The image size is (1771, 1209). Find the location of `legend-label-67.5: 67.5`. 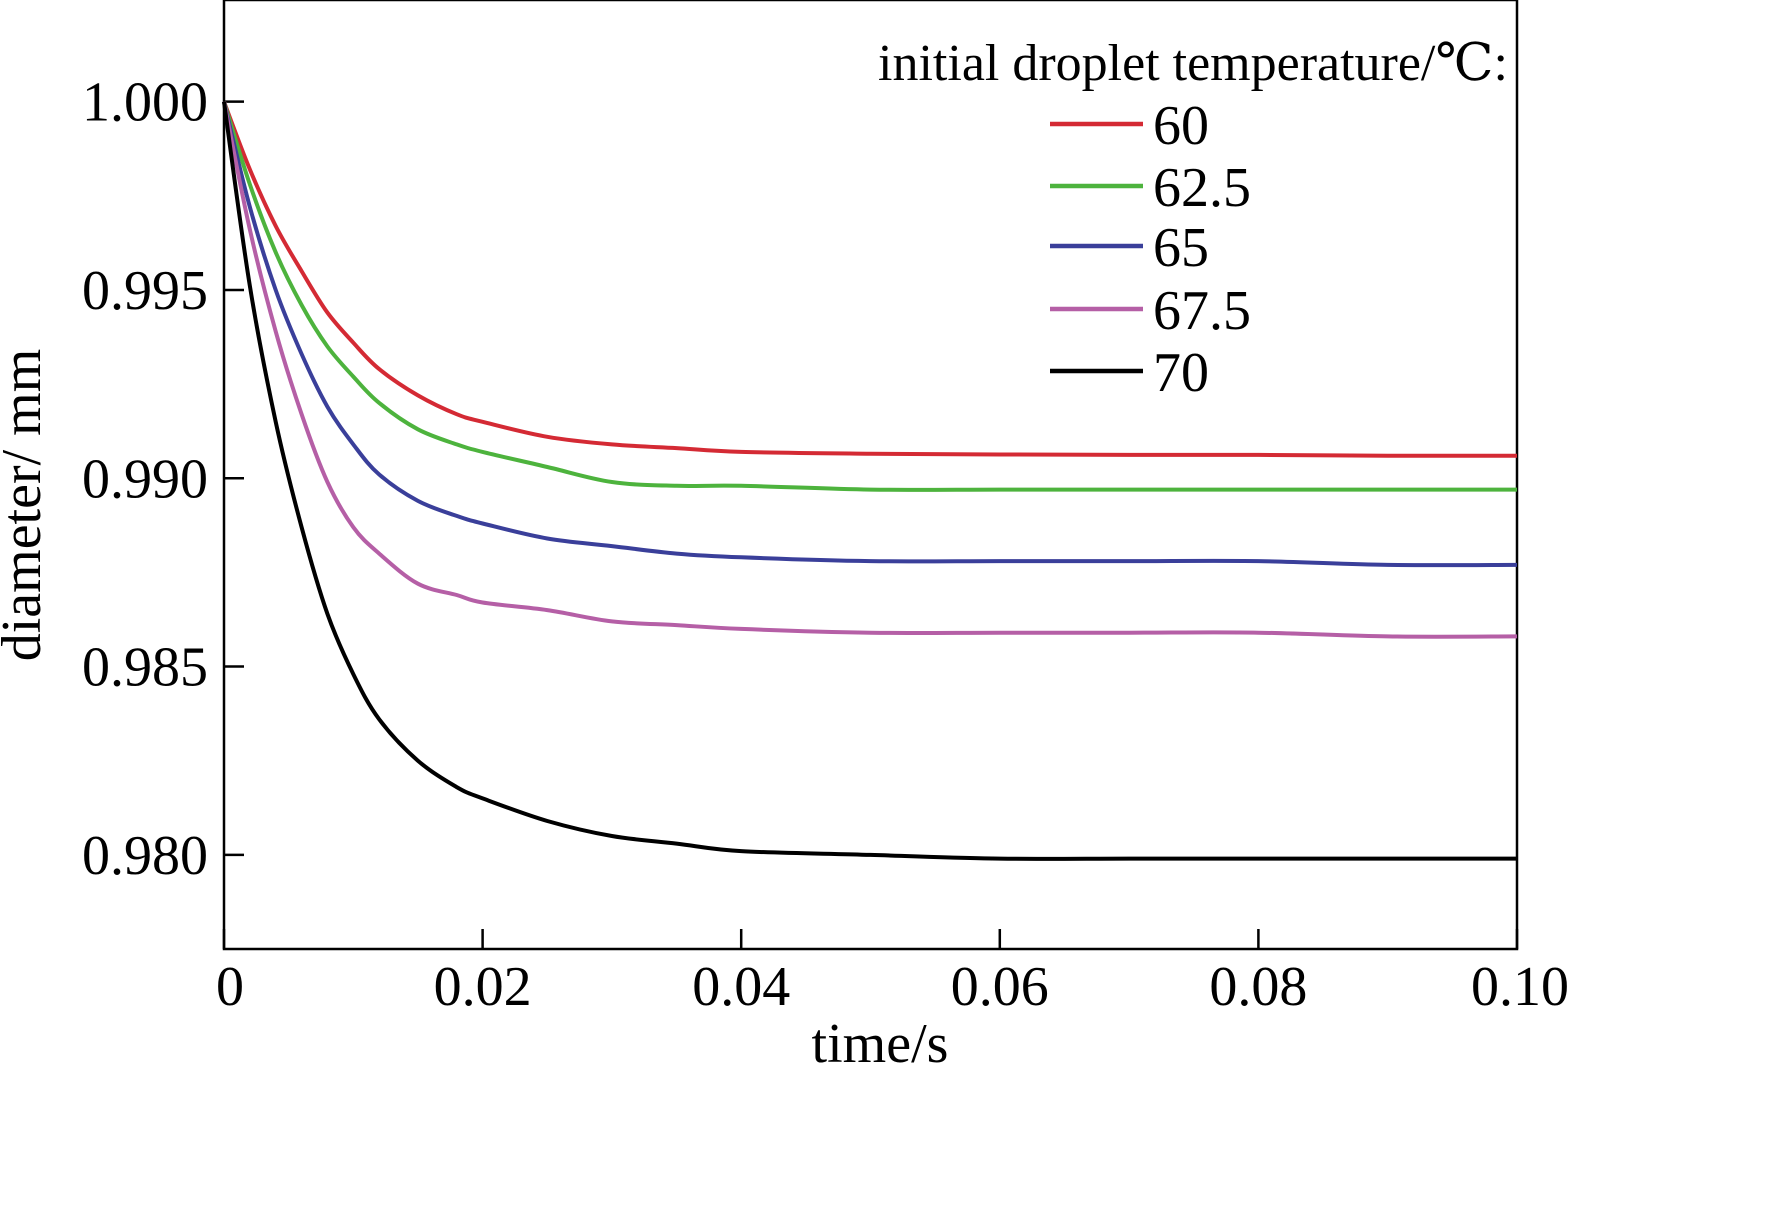

legend-label-67.5: 67.5 is located at coordinates (1202, 311).